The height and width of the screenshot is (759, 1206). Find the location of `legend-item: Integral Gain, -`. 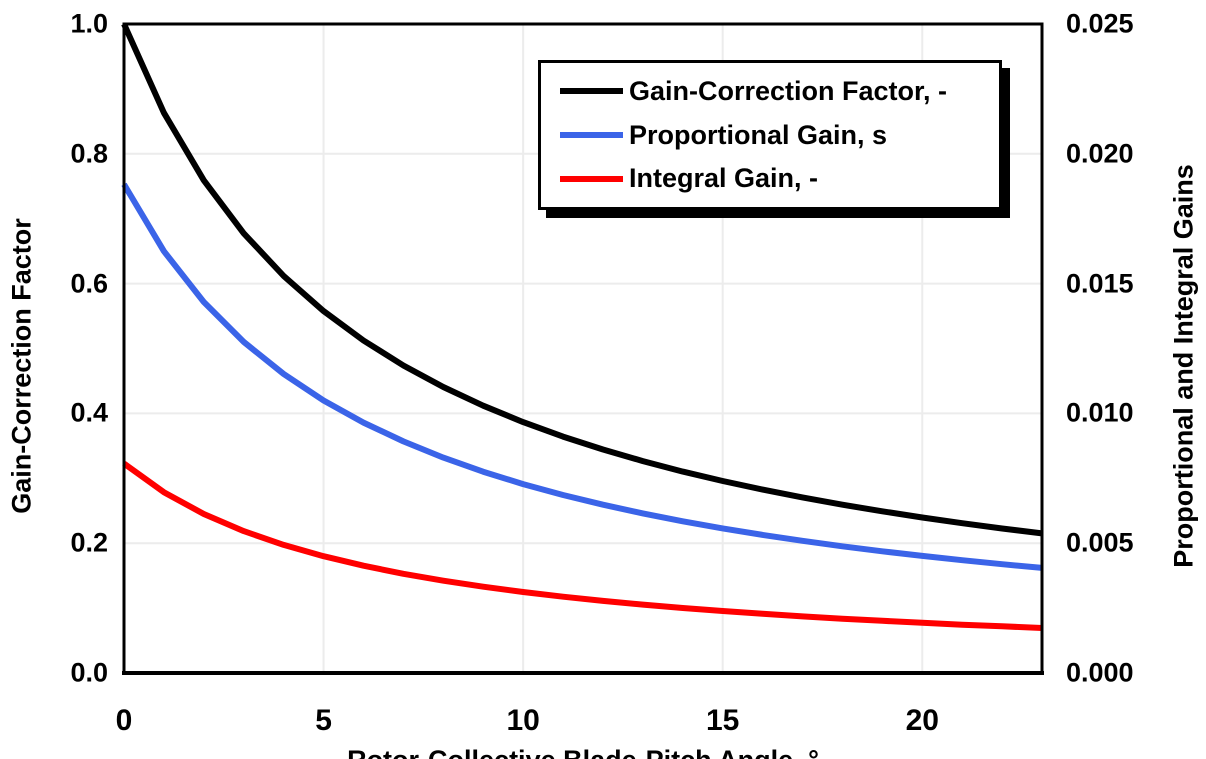

legend-item: Integral Gain, - is located at coordinates (779, 178).